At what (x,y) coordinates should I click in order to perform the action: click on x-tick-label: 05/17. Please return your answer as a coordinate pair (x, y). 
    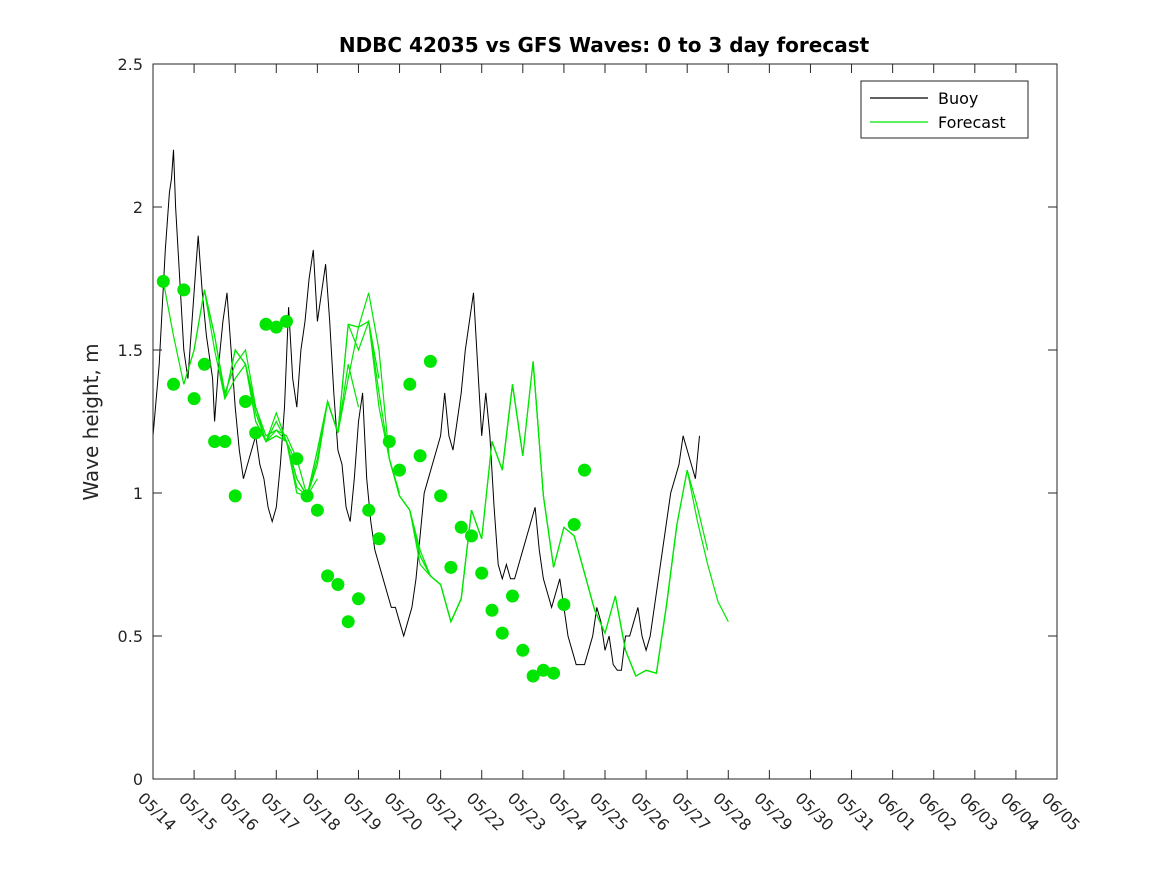
    Looking at the image, I should click on (280, 812).